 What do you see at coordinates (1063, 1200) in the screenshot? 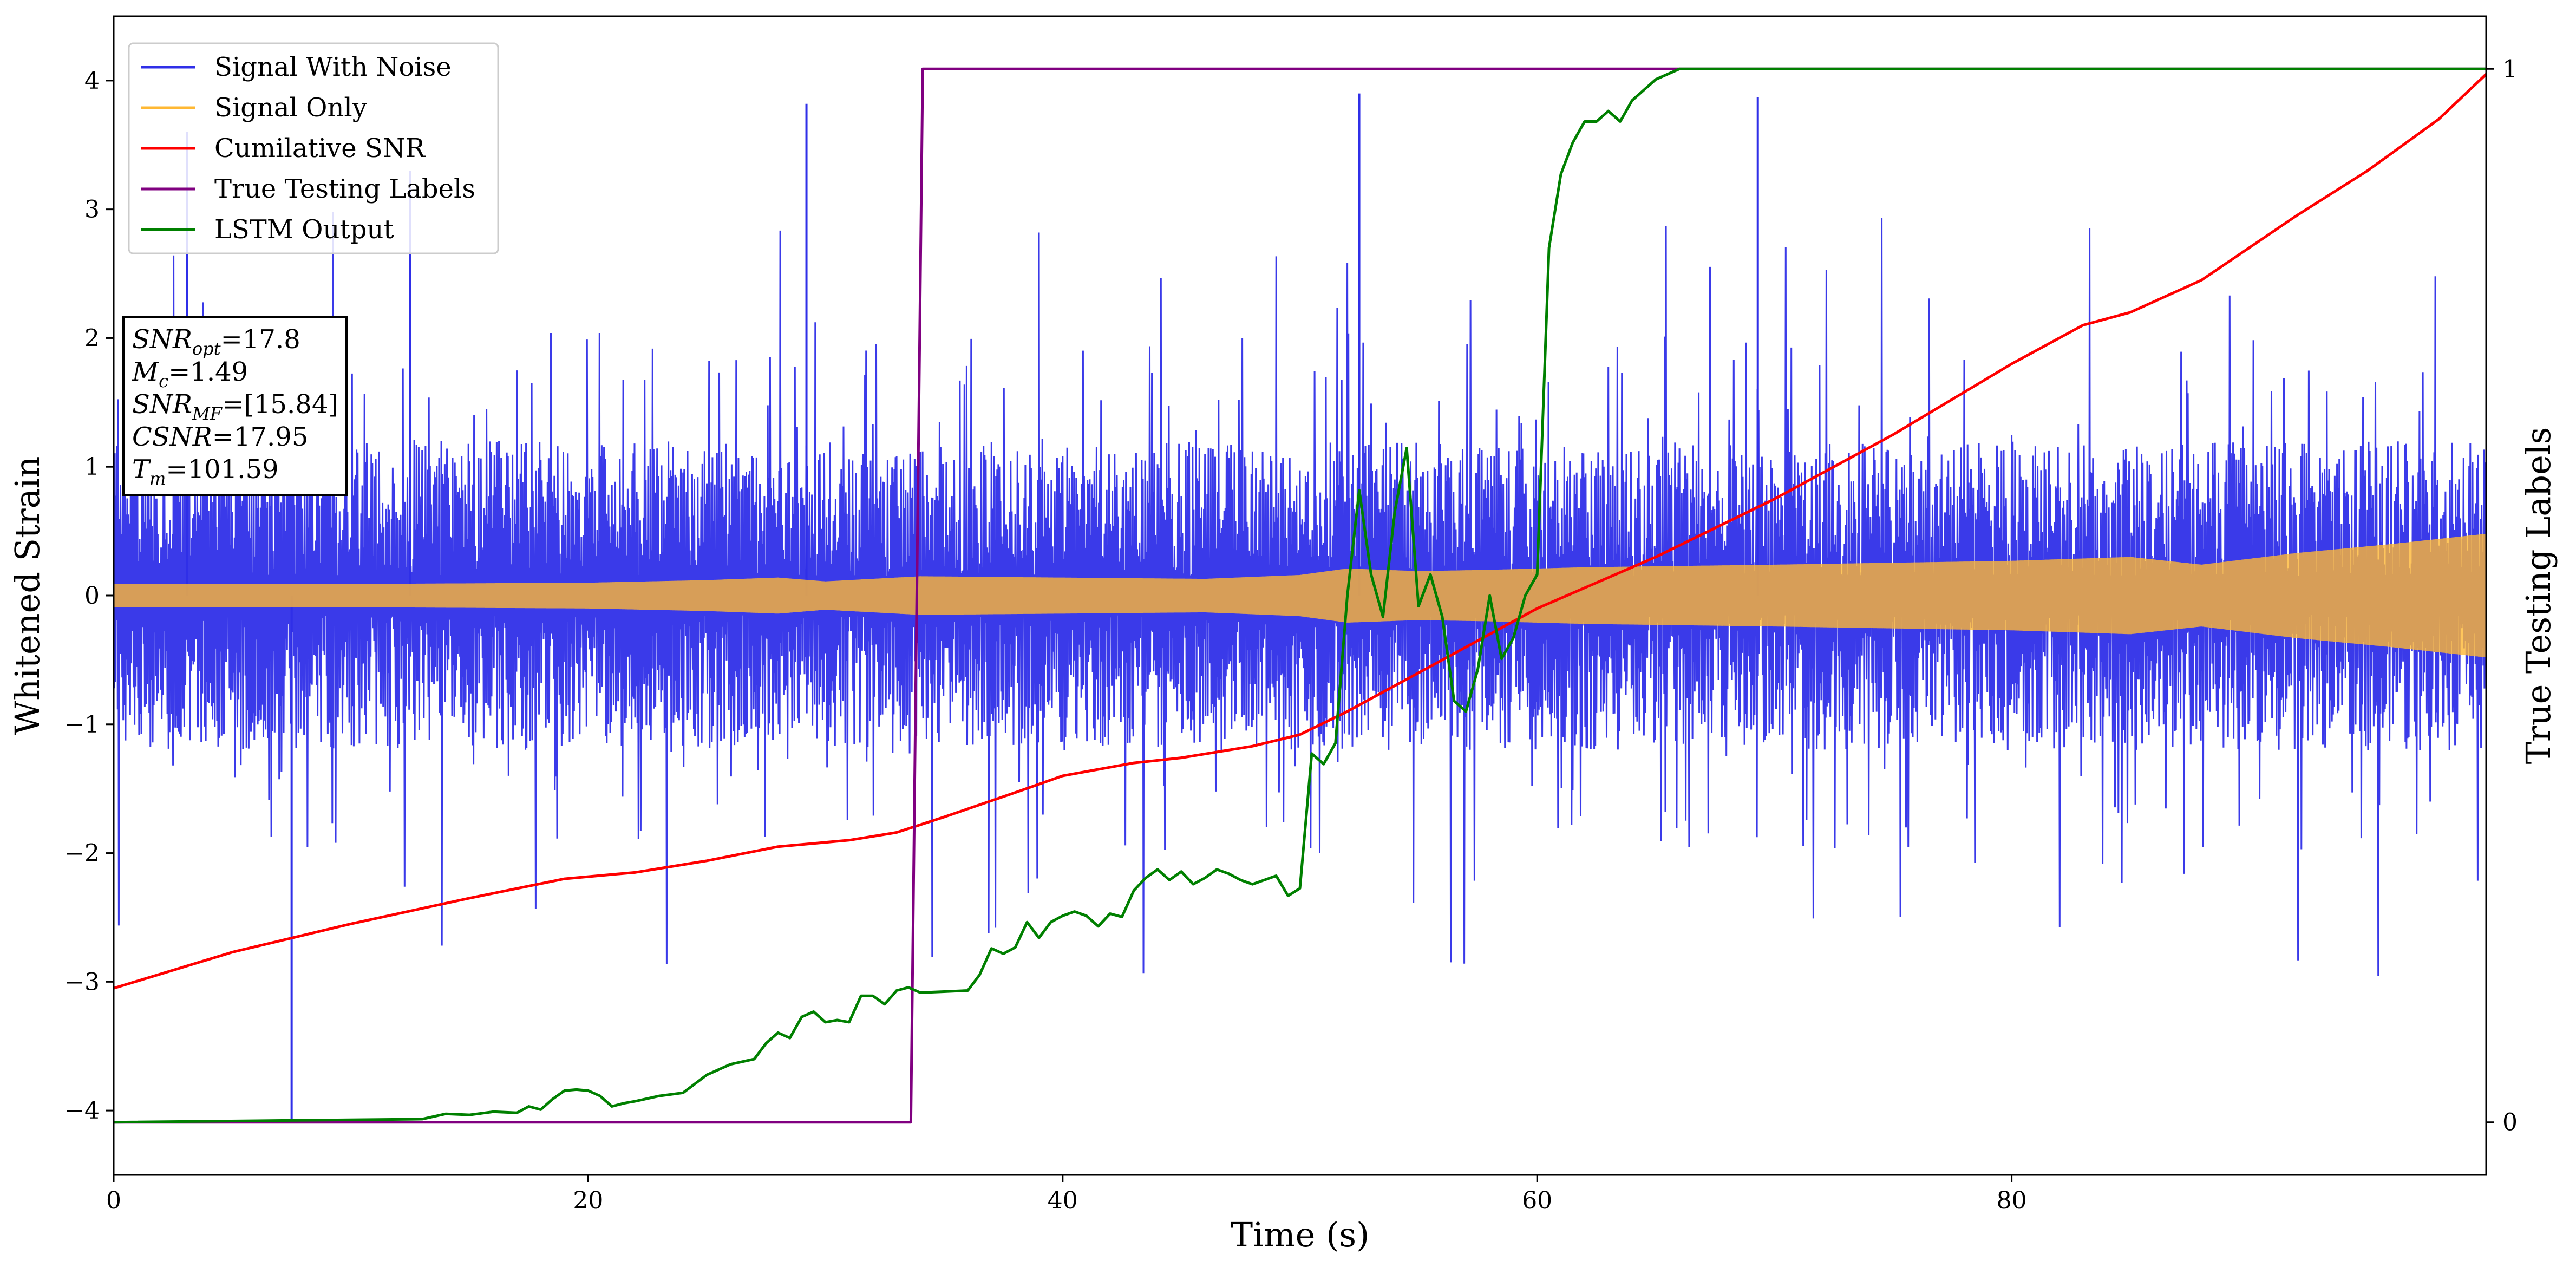
I see `x-tick-label: 40` at bounding box center [1063, 1200].